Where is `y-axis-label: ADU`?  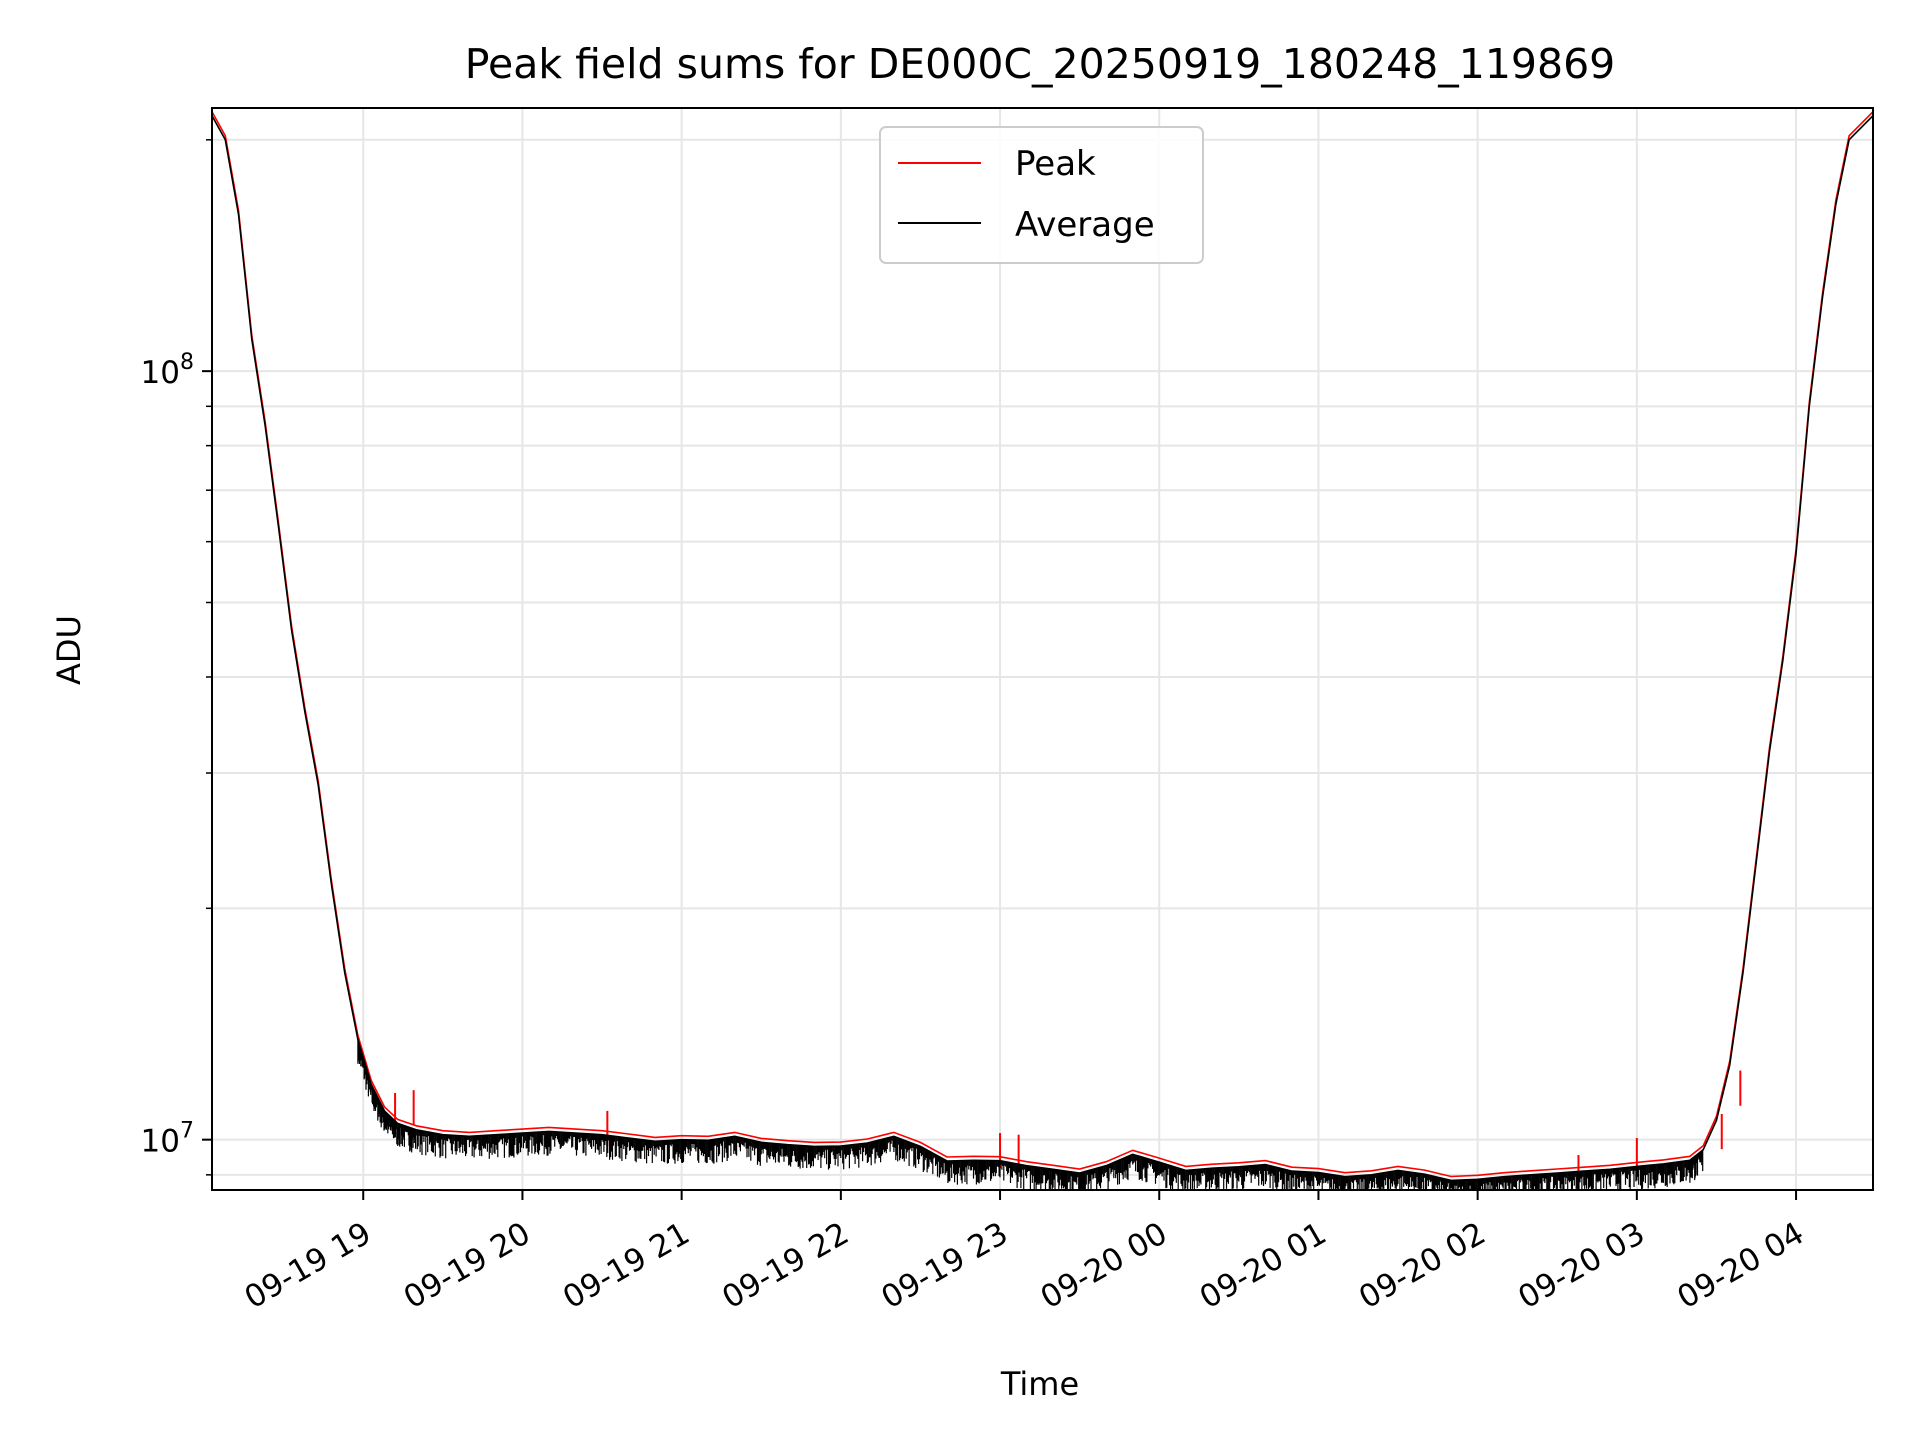
y-axis-label: ADU is located at coordinates (69, 650).